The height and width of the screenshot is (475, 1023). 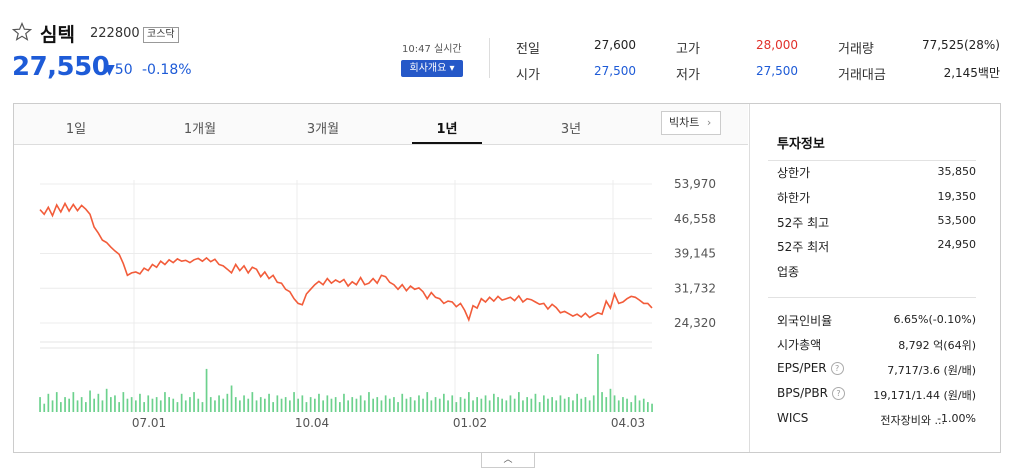 I want to click on quote-label-prev-close: 전일, so click(x=528, y=49).